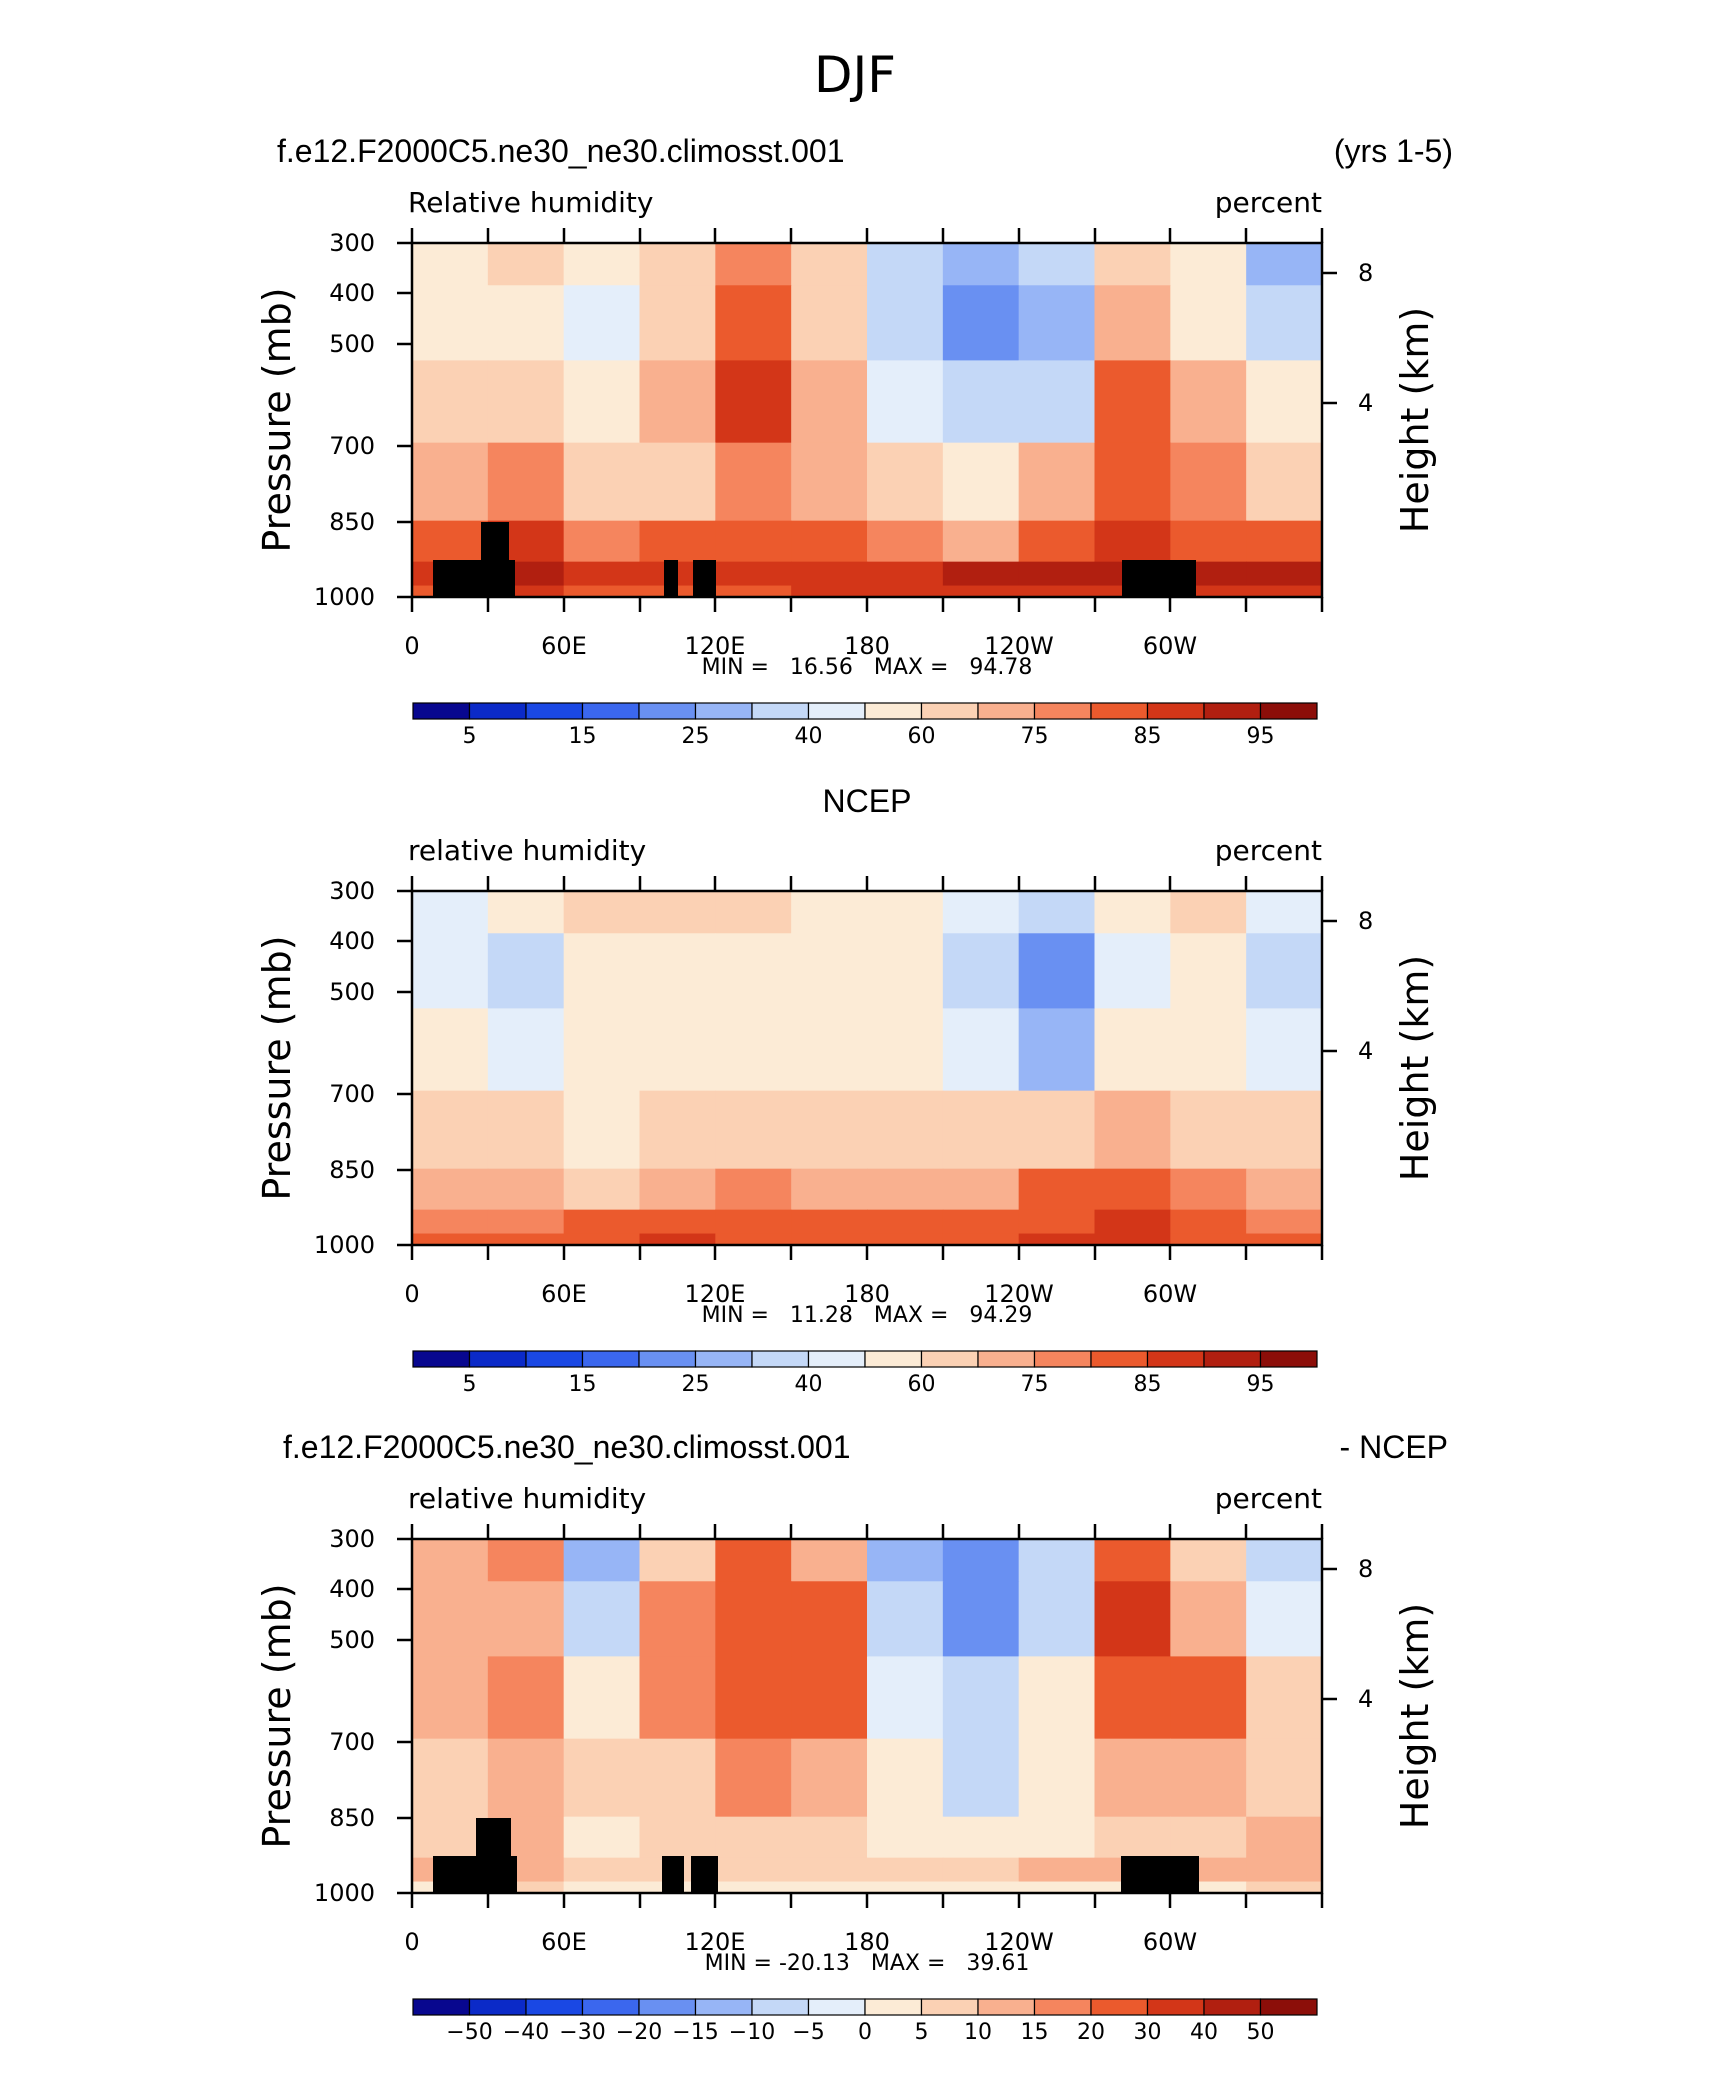 Image resolution: width=1710 pixels, height=2074 pixels. Describe the element at coordinates (1091, 2032) in the screenshot. I see `colorbar-label: 20` at that location.